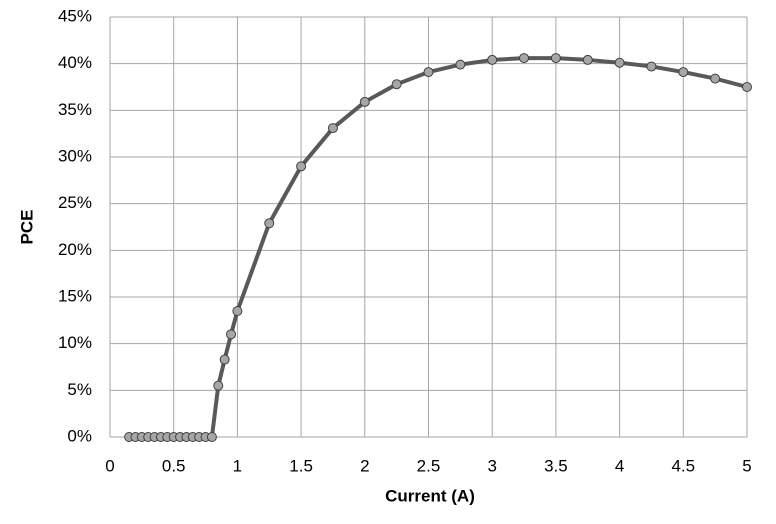 This screenshot has height=524, width=776. Describe the element at coordinates (301, 465) in the screenshot. I see `x-tick-label: 1.5` at that location.